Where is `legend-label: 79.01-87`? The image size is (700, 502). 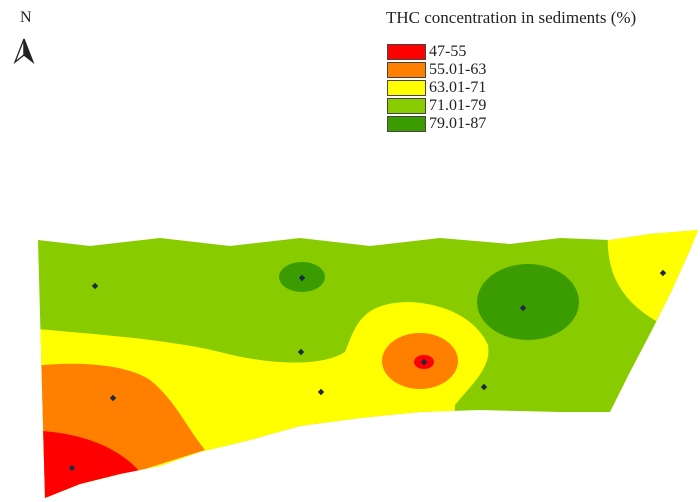 legend-label: 79.01-87 is located at coordinates (458, 123).